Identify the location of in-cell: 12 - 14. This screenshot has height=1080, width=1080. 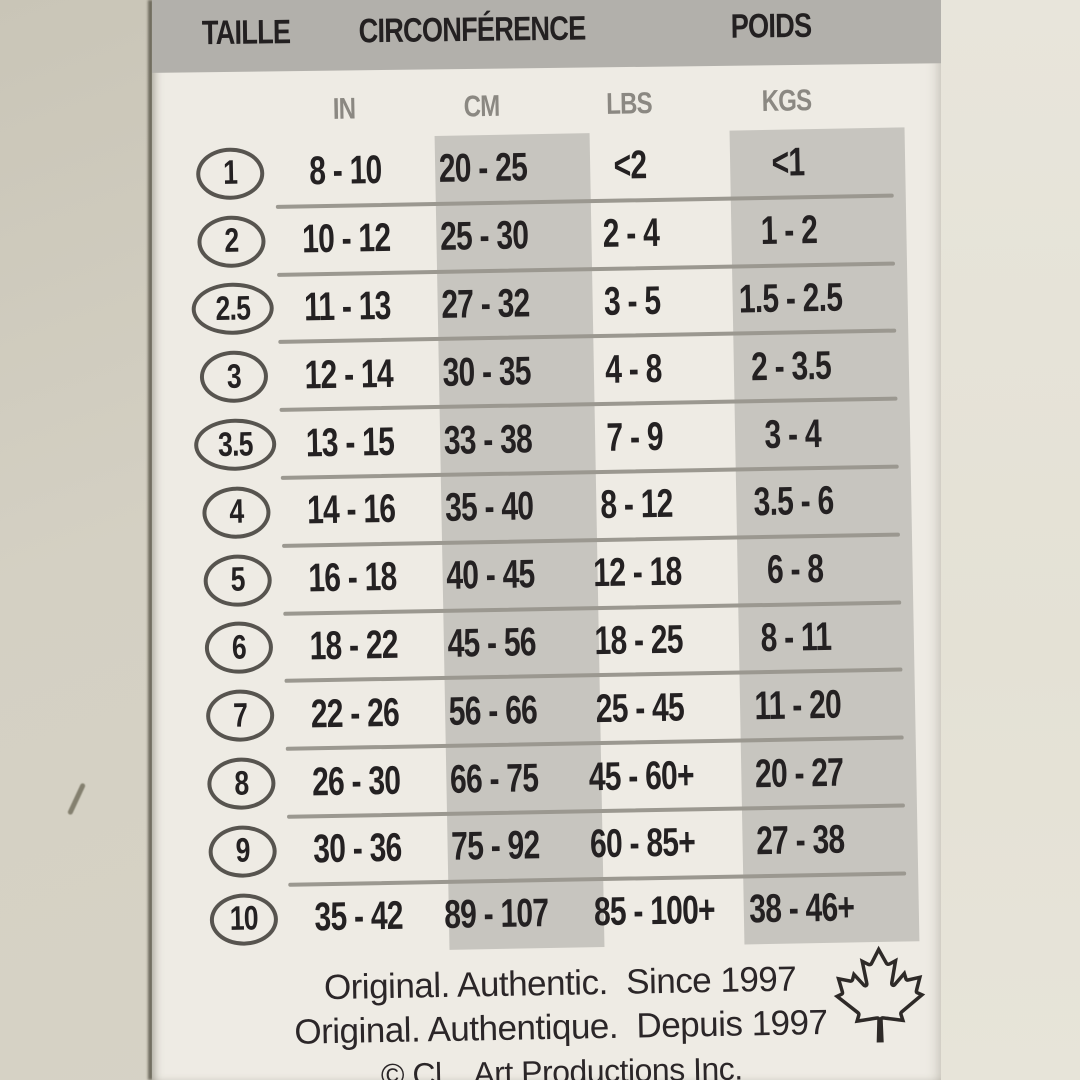
(349, 374).